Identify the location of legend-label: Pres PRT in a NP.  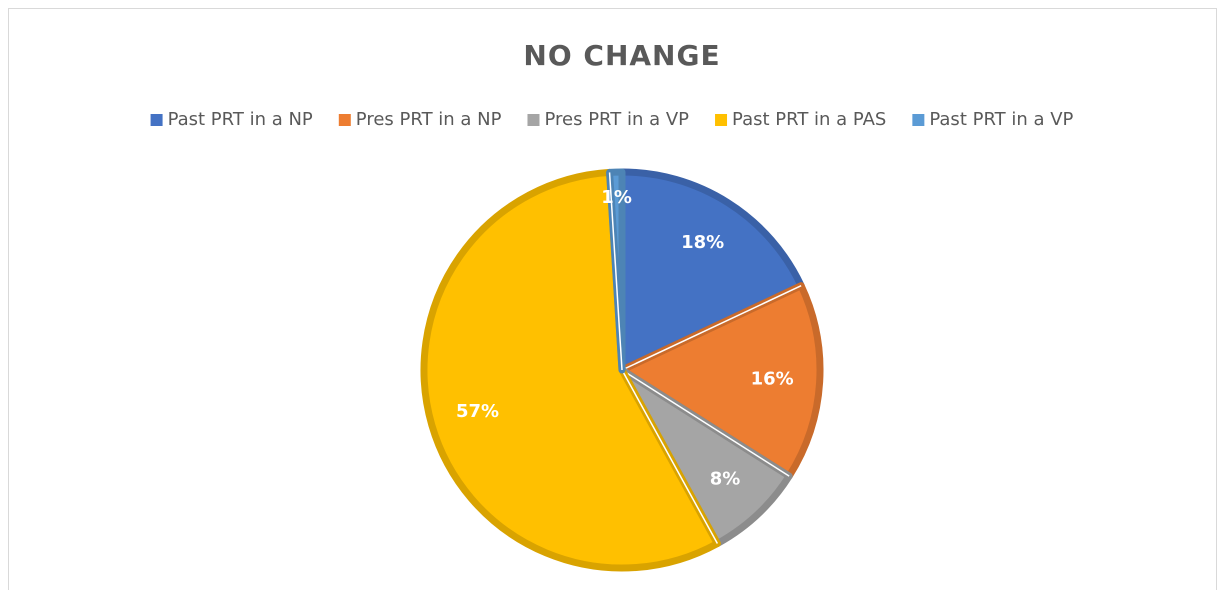
(429, 119).